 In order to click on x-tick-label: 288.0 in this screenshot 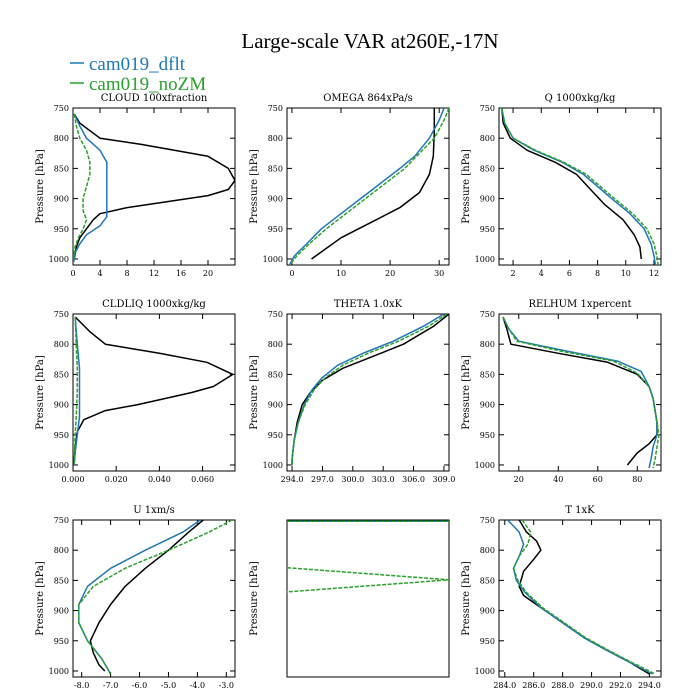, I will do `click(562, 685)`.